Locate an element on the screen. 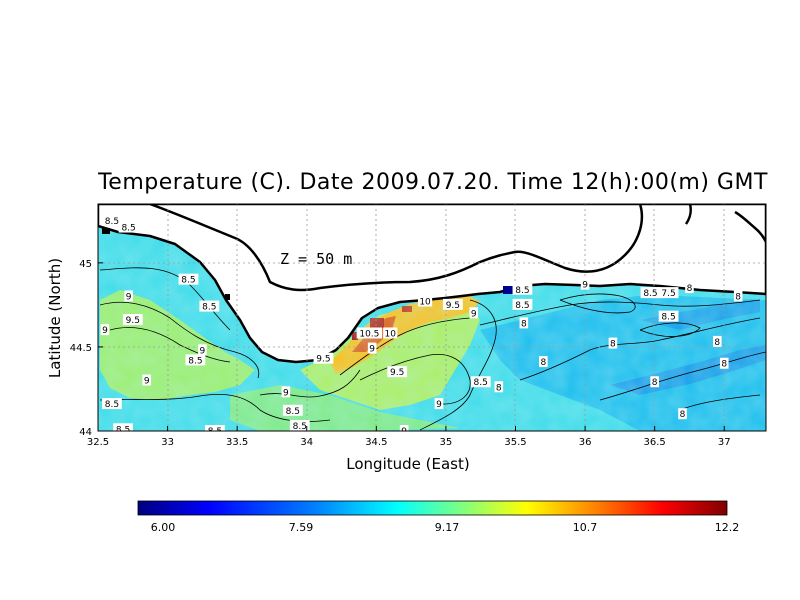  x-tick-label: 33.5 is located at coordinates (237, 442).